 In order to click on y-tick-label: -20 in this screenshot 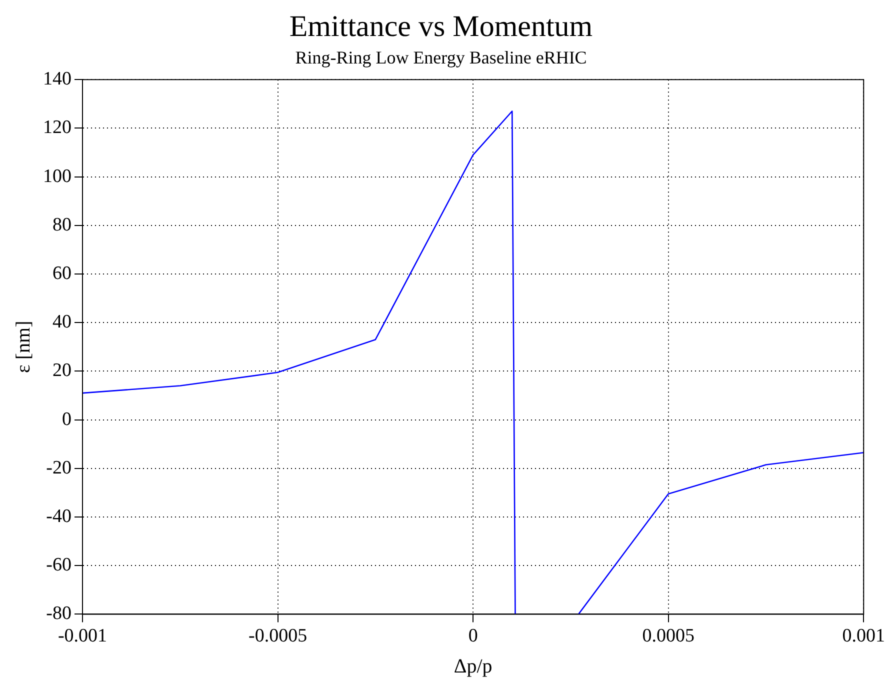, I will do `click(59, 467)`.